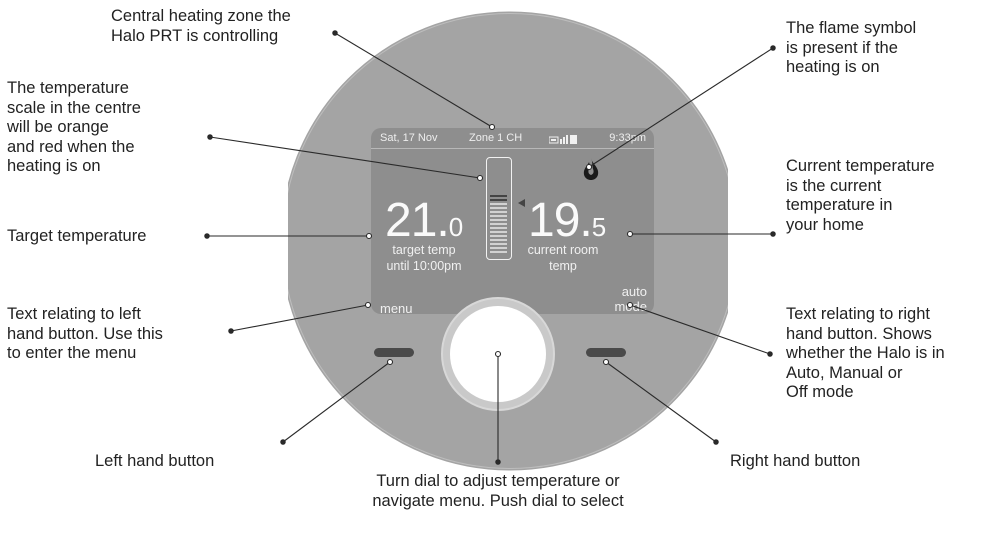 This screenshot has width=996, height=534. What do you see at coordinates (424, 250) in the screenshot?
I see `target-label-line-1: target temp` at bounding box center [424, 250].